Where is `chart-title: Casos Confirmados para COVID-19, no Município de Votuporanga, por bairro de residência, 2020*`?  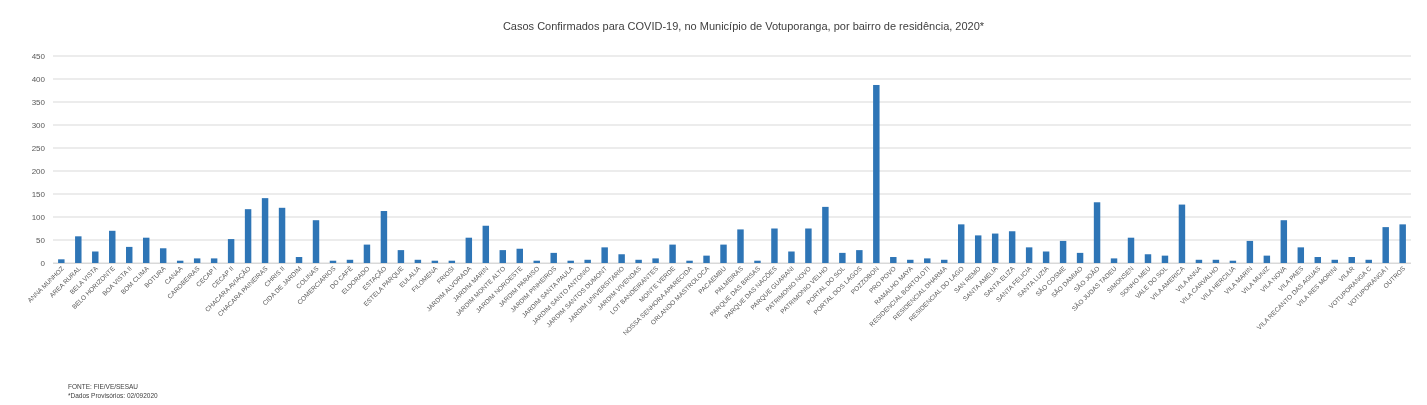
chart-title: Casos Confirmados para COVID-19, no Município de Votuporanga, por bairro de residência, 2020* is located at coordinates (743, 26).